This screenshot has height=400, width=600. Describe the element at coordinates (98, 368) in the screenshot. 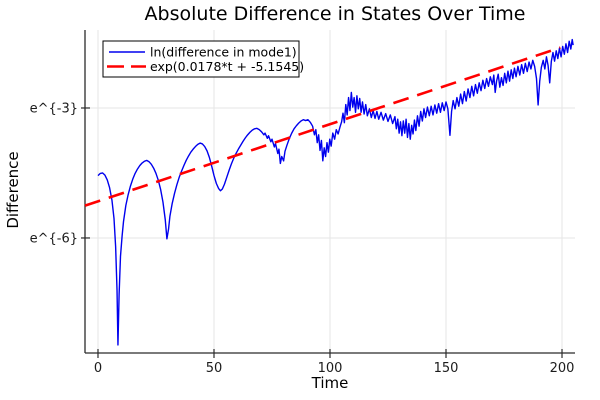

I see `x-tick-label: 0` at that location.